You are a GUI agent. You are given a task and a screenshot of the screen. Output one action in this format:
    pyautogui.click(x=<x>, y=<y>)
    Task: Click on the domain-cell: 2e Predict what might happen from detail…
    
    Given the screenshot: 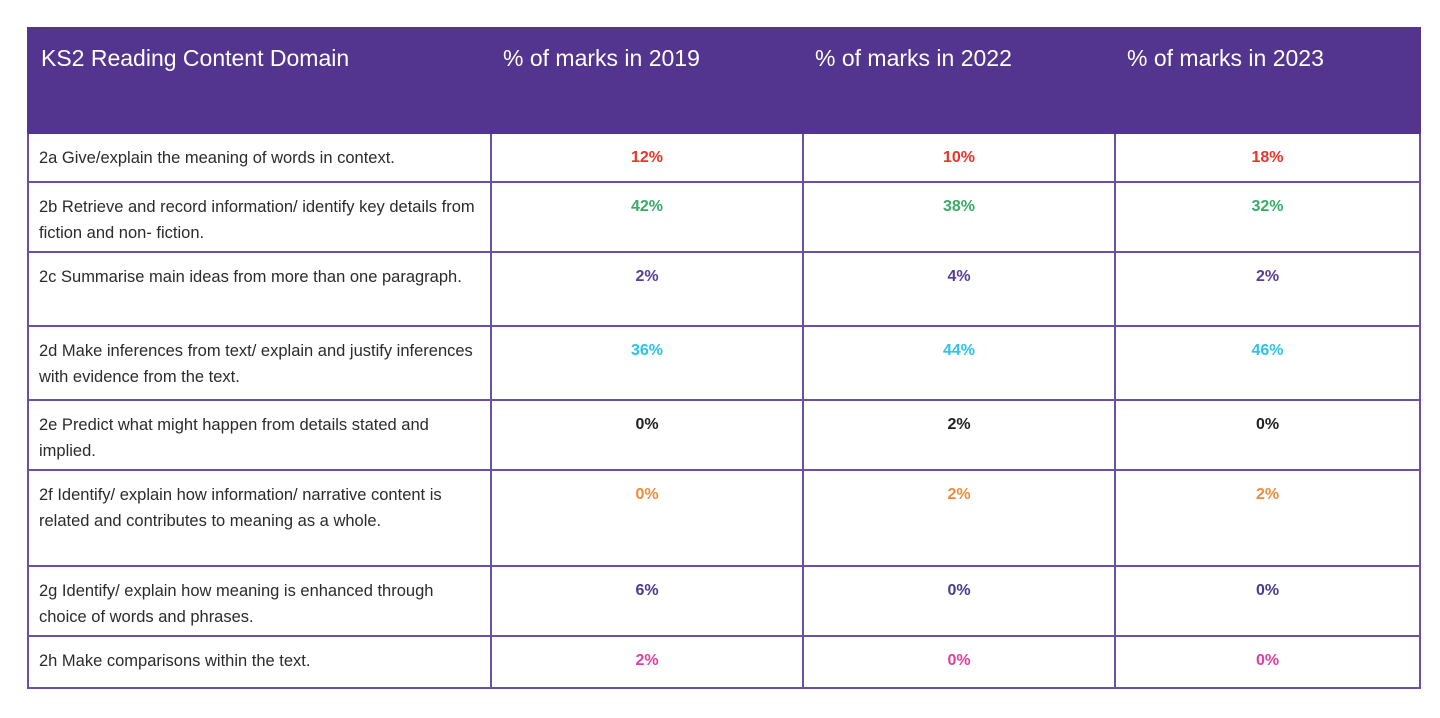 What is the action you would take?
    pyautogui.click(x=259, y=435)
    